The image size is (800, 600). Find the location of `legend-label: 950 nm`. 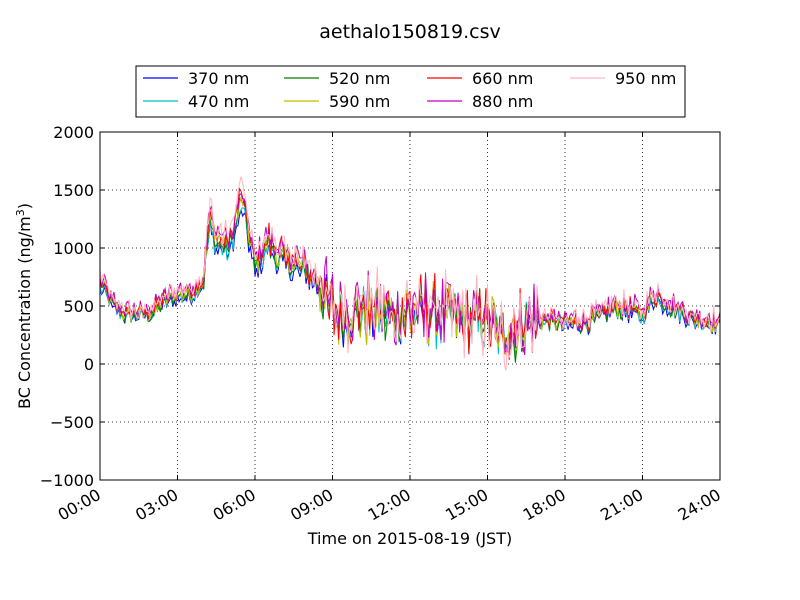

legend-label: 950 nm is located at coordinates (645, 78).